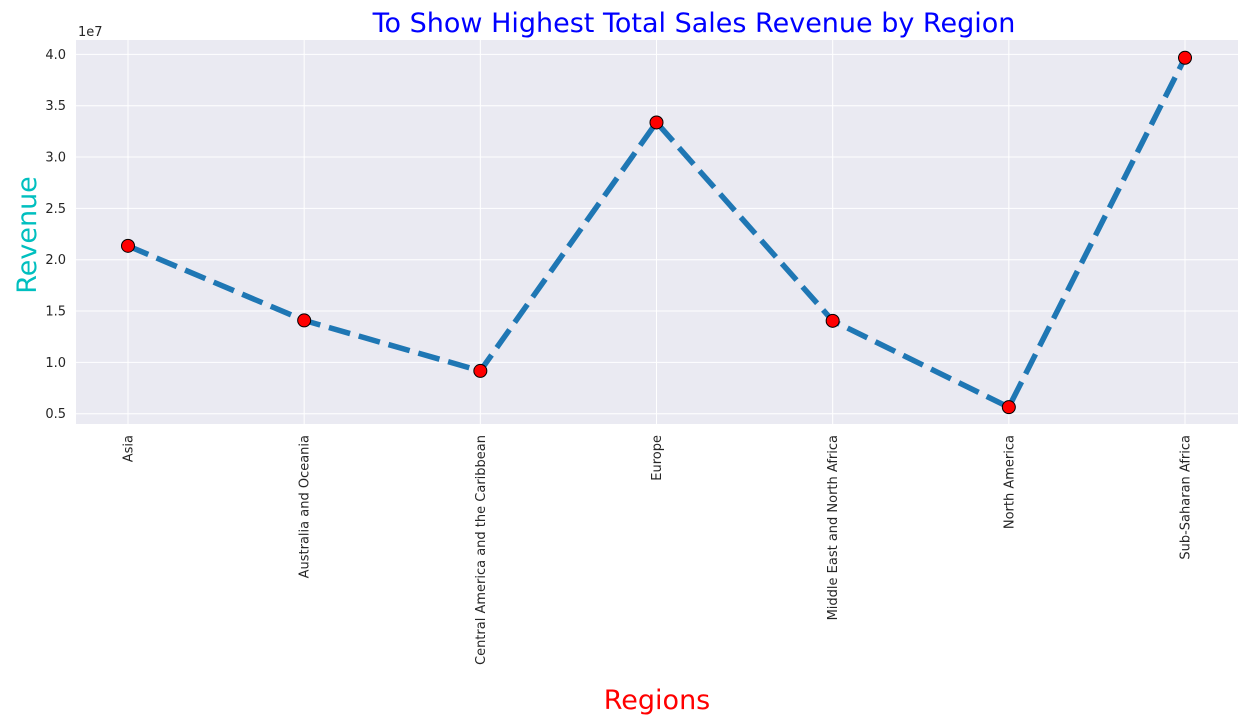 This screenshot has width=1247, height=724. What do you see at coordinates (1186, 497) in the screenshot?
I see `x-tick-label: Sub-Saharan Africa` at bounding box center [1186, 497].